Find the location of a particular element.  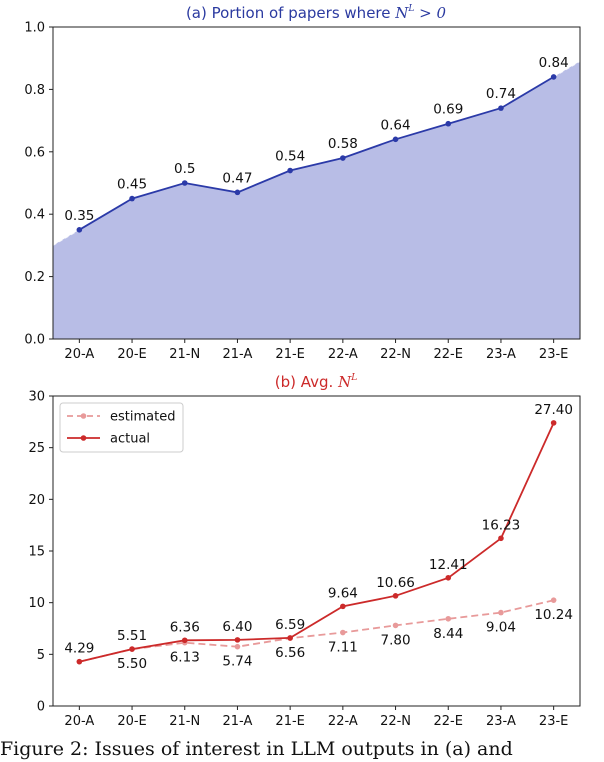

y-tick-label: 1.0 is located at coordinates (34, 28).